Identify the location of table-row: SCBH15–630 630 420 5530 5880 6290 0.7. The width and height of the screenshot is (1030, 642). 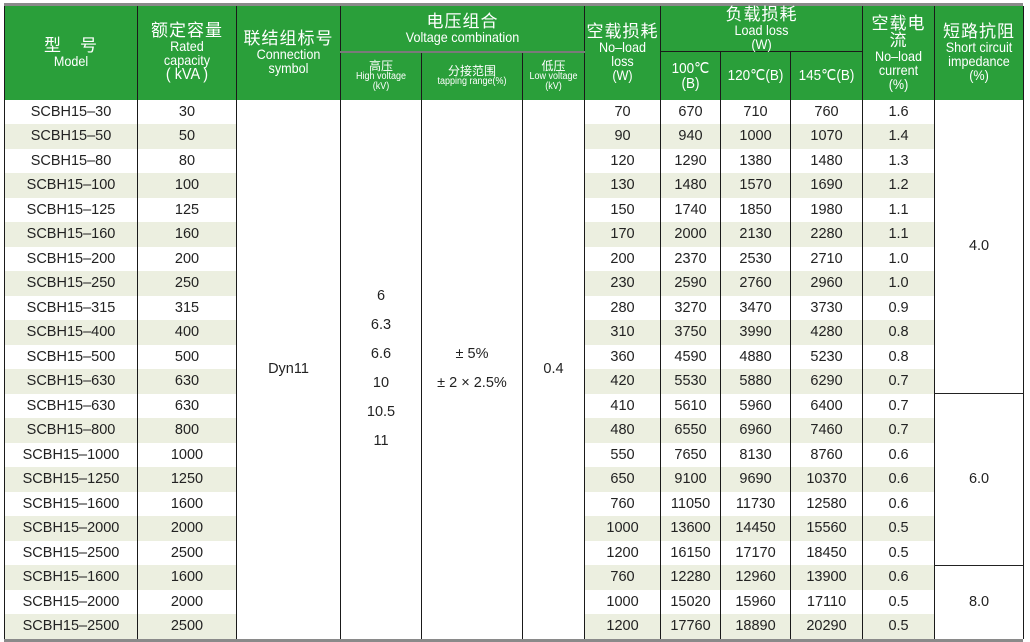
(514, 381).